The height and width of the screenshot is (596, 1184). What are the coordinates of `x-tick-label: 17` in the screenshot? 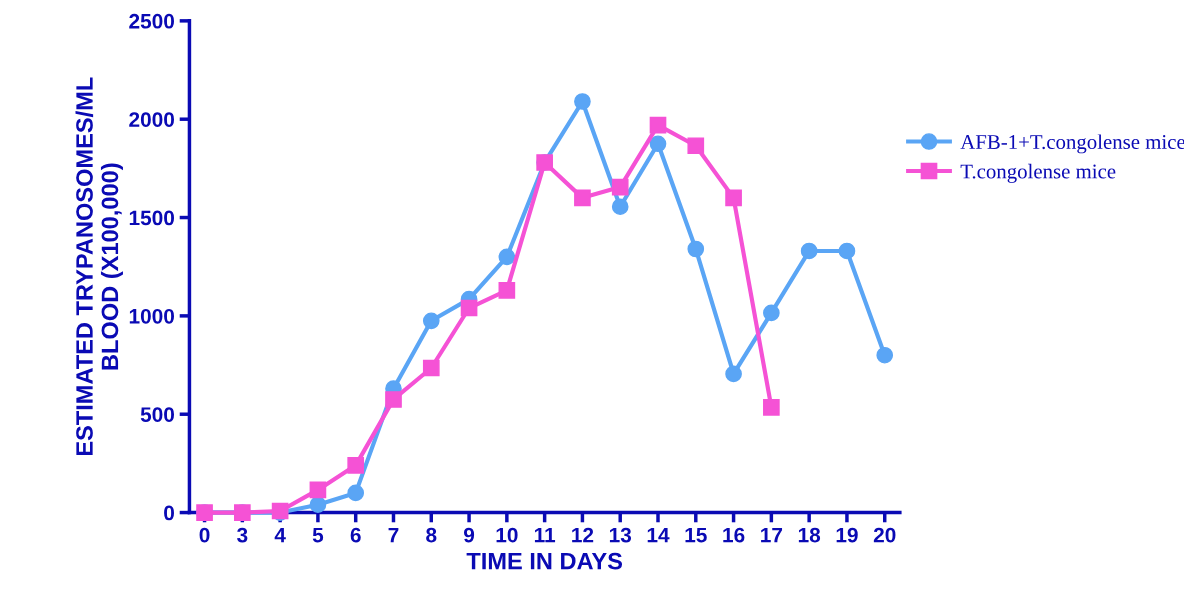 It's located at (772, 535).